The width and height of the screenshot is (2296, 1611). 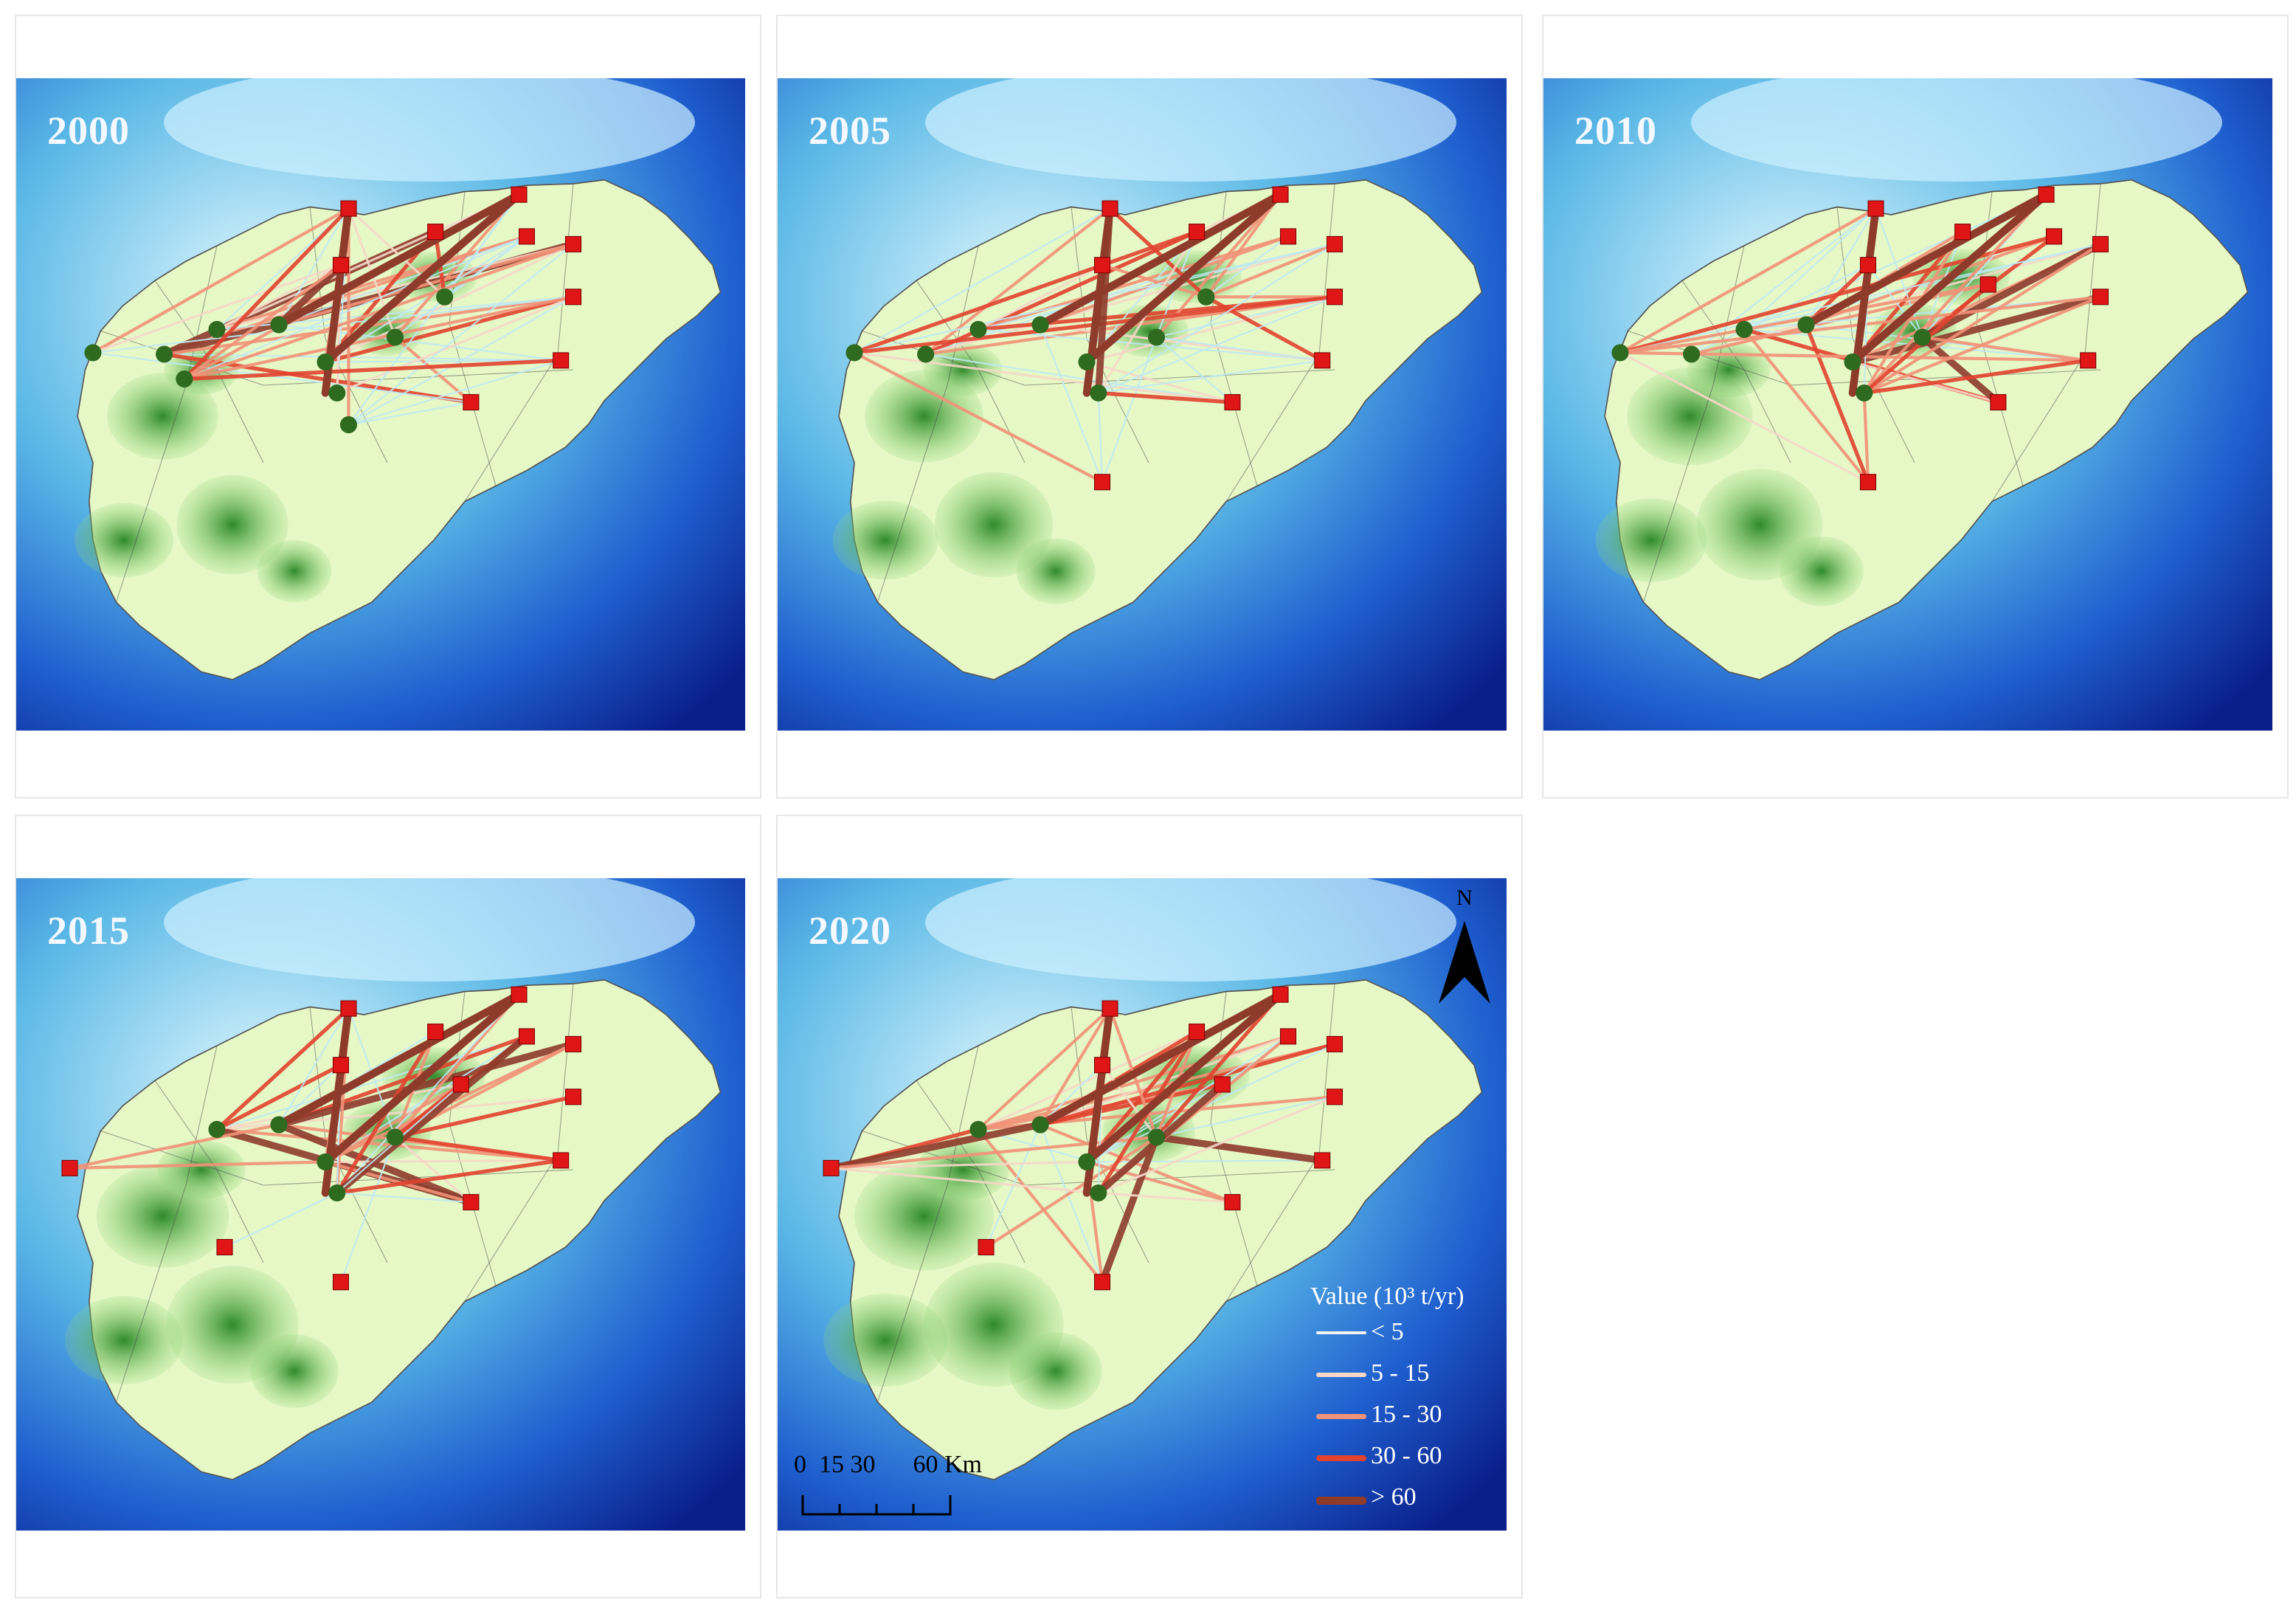 I want to click on shallow-sea, so click(x=429, y=930).